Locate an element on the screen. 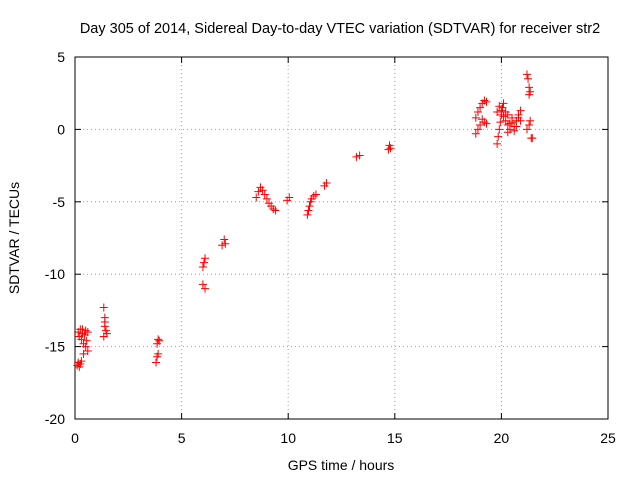 The height and width of the screenshot is (480, 640). y-tick-label: -5 is located at coordinates (59, 202).